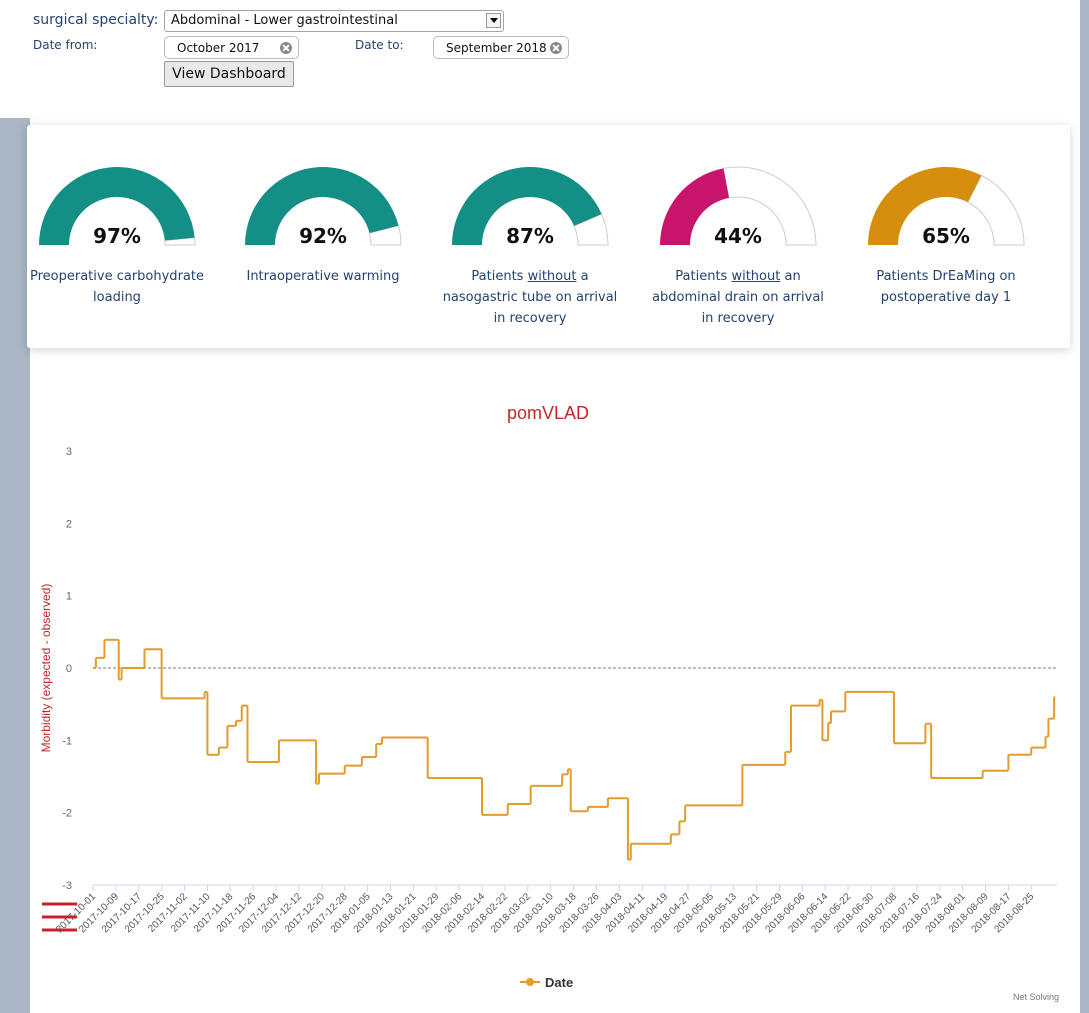 This screenshot has width=1089, height=1013. Describe the element at coordinates (65, 45) in the screenshot. I see `date-from-label: Date from:` at that location.